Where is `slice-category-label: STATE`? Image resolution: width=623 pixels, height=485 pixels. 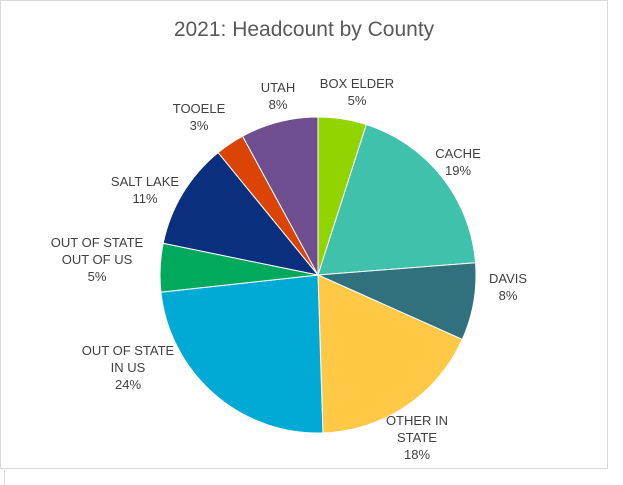
slice-category-label: STATE is located at coordinates (417, 437).